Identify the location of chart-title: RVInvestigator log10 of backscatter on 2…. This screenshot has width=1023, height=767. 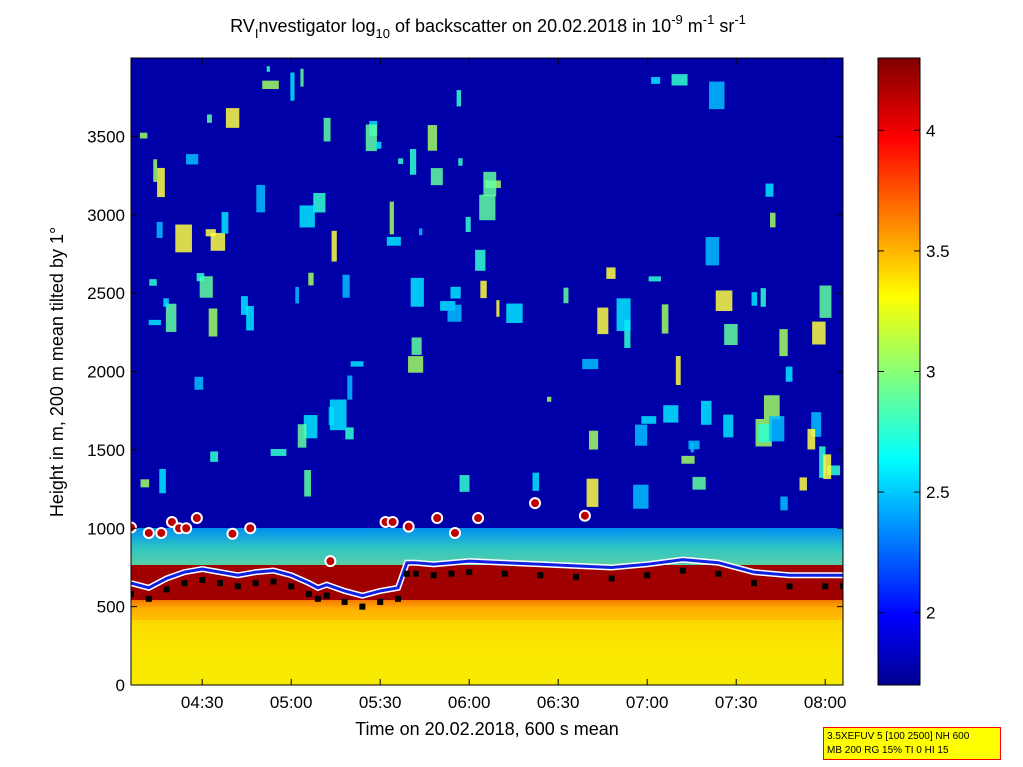
(488, 26).